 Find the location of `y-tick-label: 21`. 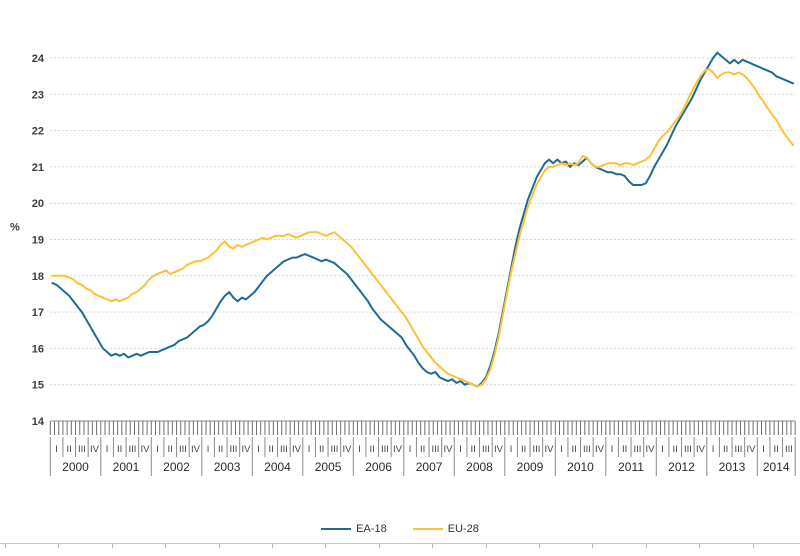

y-tick-label: 21 is located at coordinates (38, 168).